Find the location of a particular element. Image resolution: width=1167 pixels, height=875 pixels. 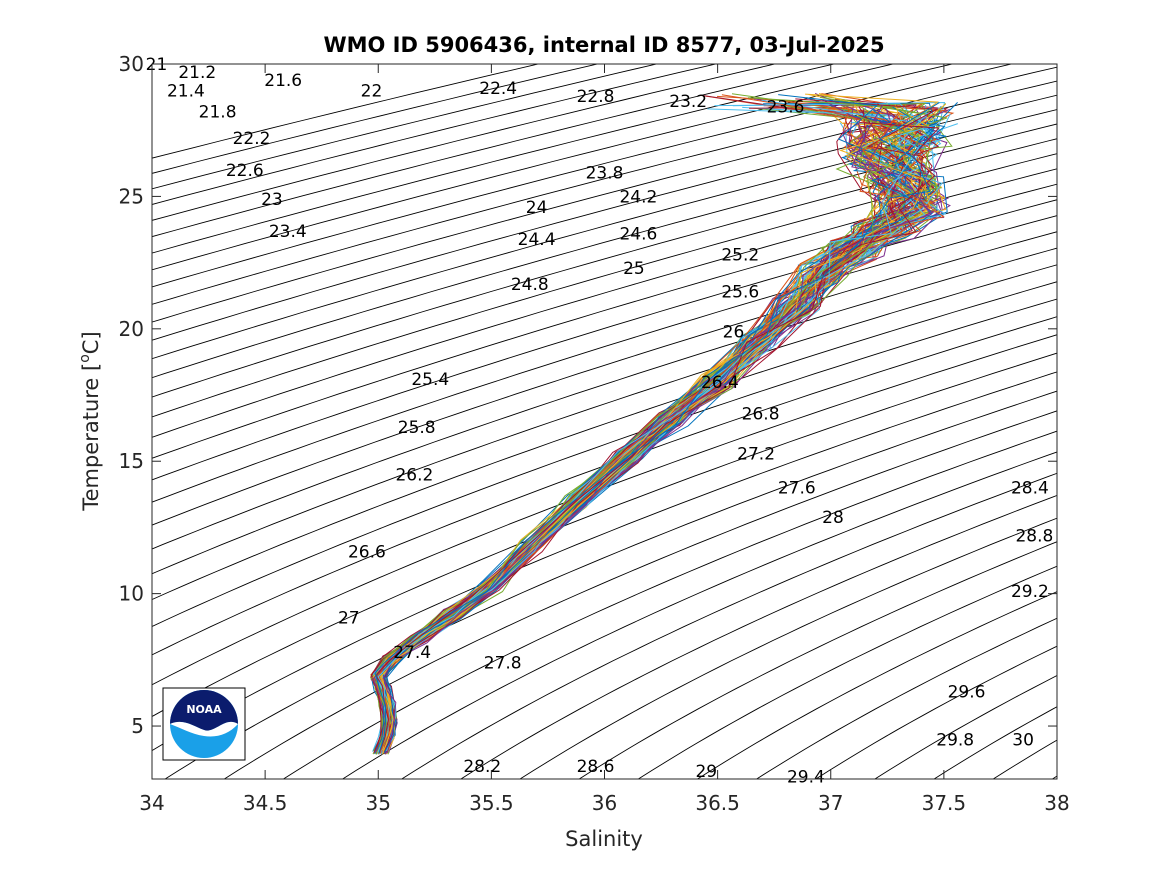

contour-label: 24.2 is located at coordinates (638, 197).